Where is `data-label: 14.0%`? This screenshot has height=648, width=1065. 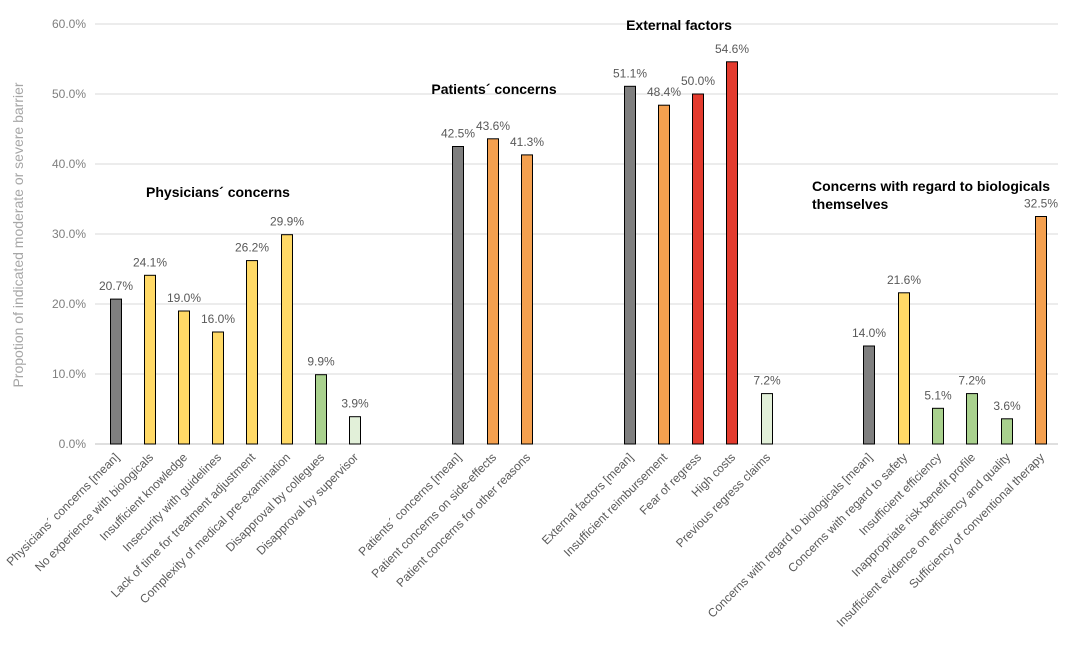
data-label: 14.0% is located at coordinates (869, 333).